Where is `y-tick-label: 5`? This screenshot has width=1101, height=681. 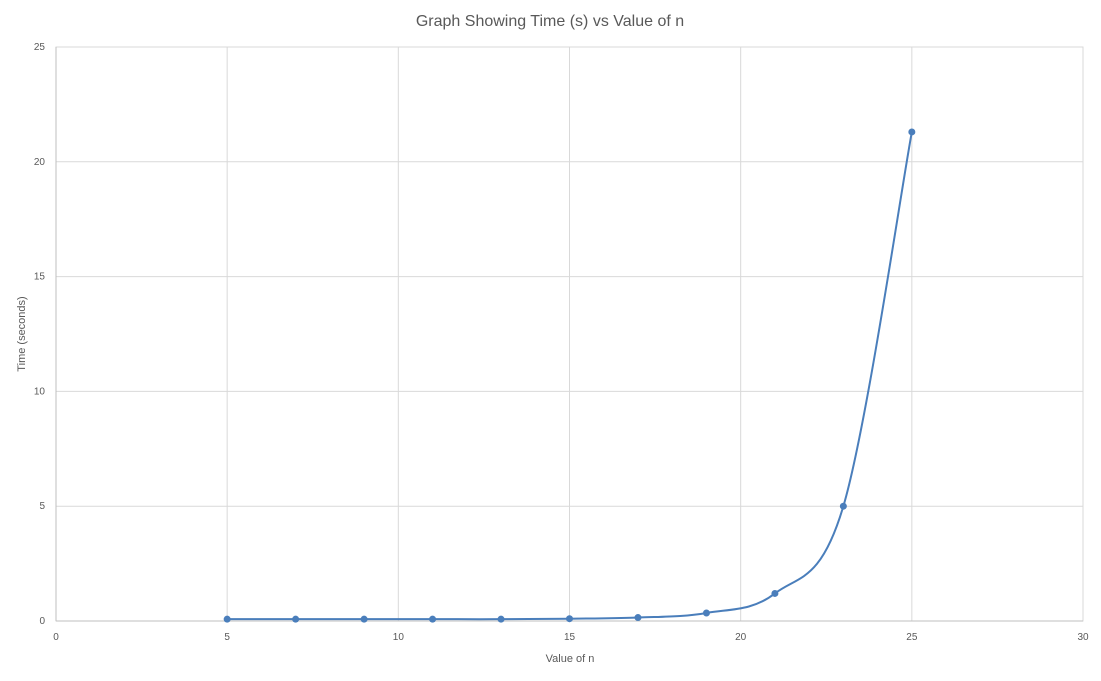
y-tick-label: 5 is located at coordinates (42, 506).